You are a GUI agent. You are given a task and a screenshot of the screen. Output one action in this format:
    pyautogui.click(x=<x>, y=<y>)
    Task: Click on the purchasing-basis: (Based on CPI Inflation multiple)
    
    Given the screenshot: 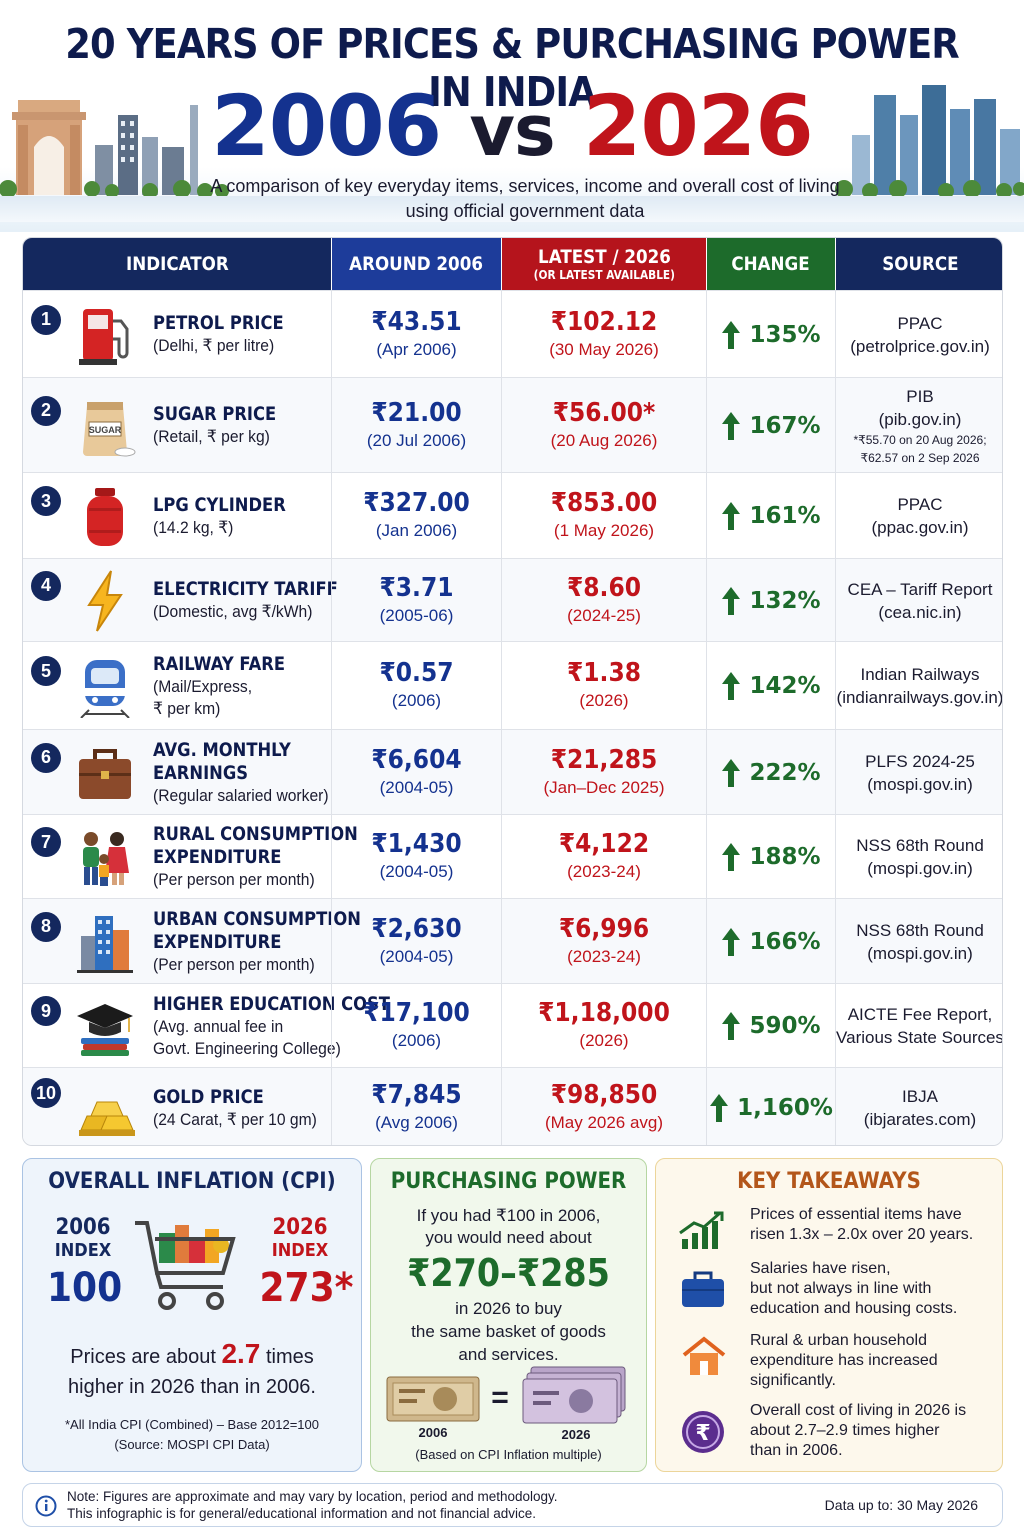 What is the action you would take?
    pyautogui.click(x=508, y=1454)
    